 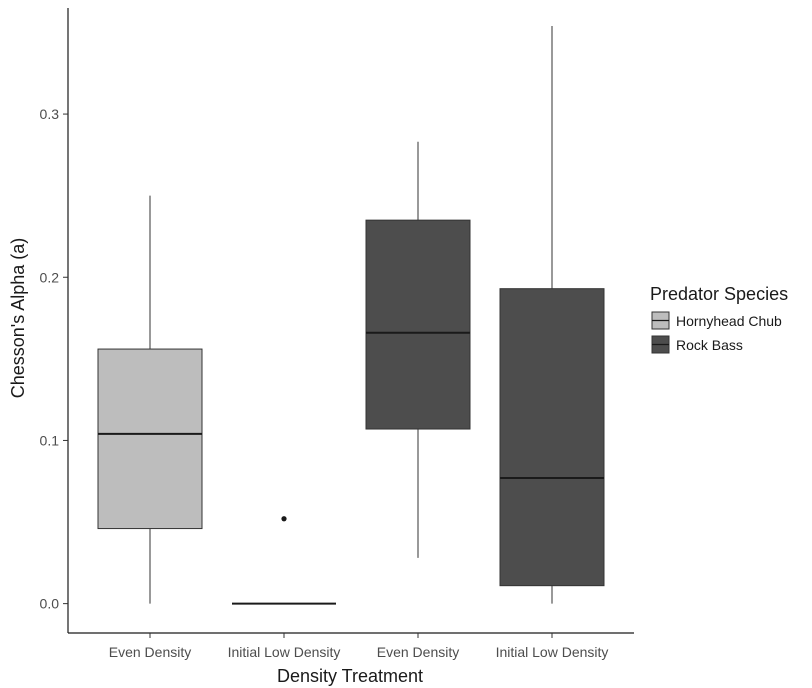 I want to click on legend-label: Hornyhead Chub, so click(x=729, y=321).